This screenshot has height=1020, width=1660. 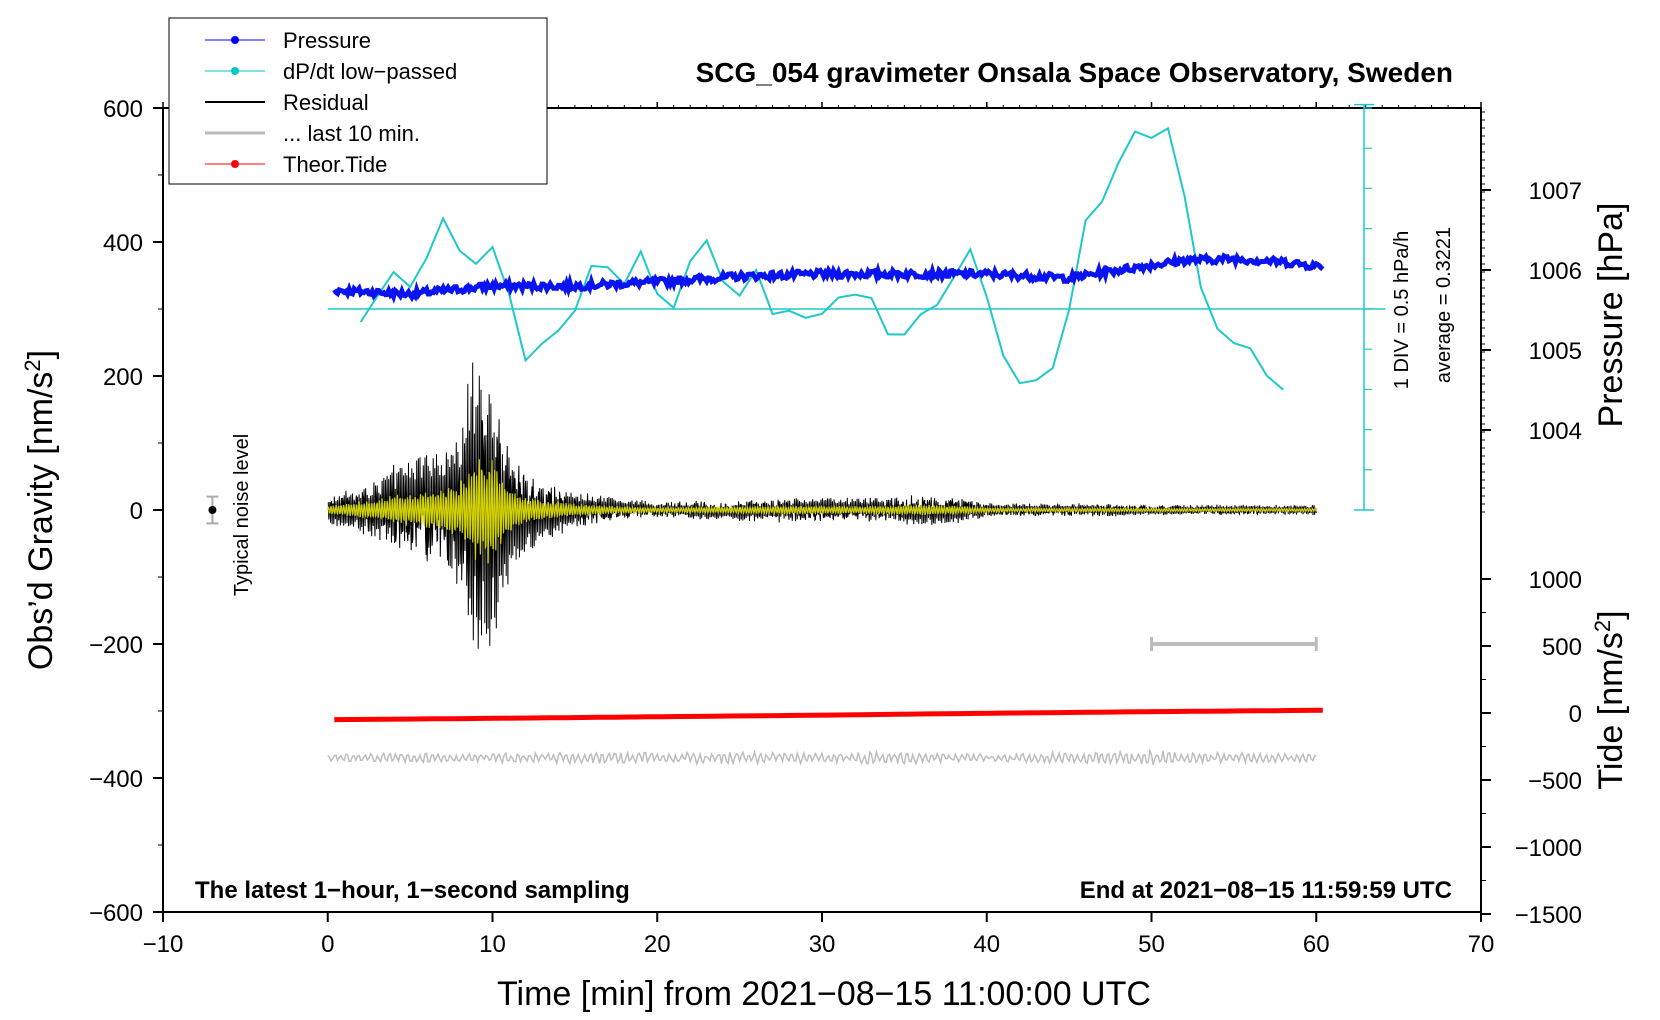 I want to click on y-tick-label: 400, so click(x=123, y=243).